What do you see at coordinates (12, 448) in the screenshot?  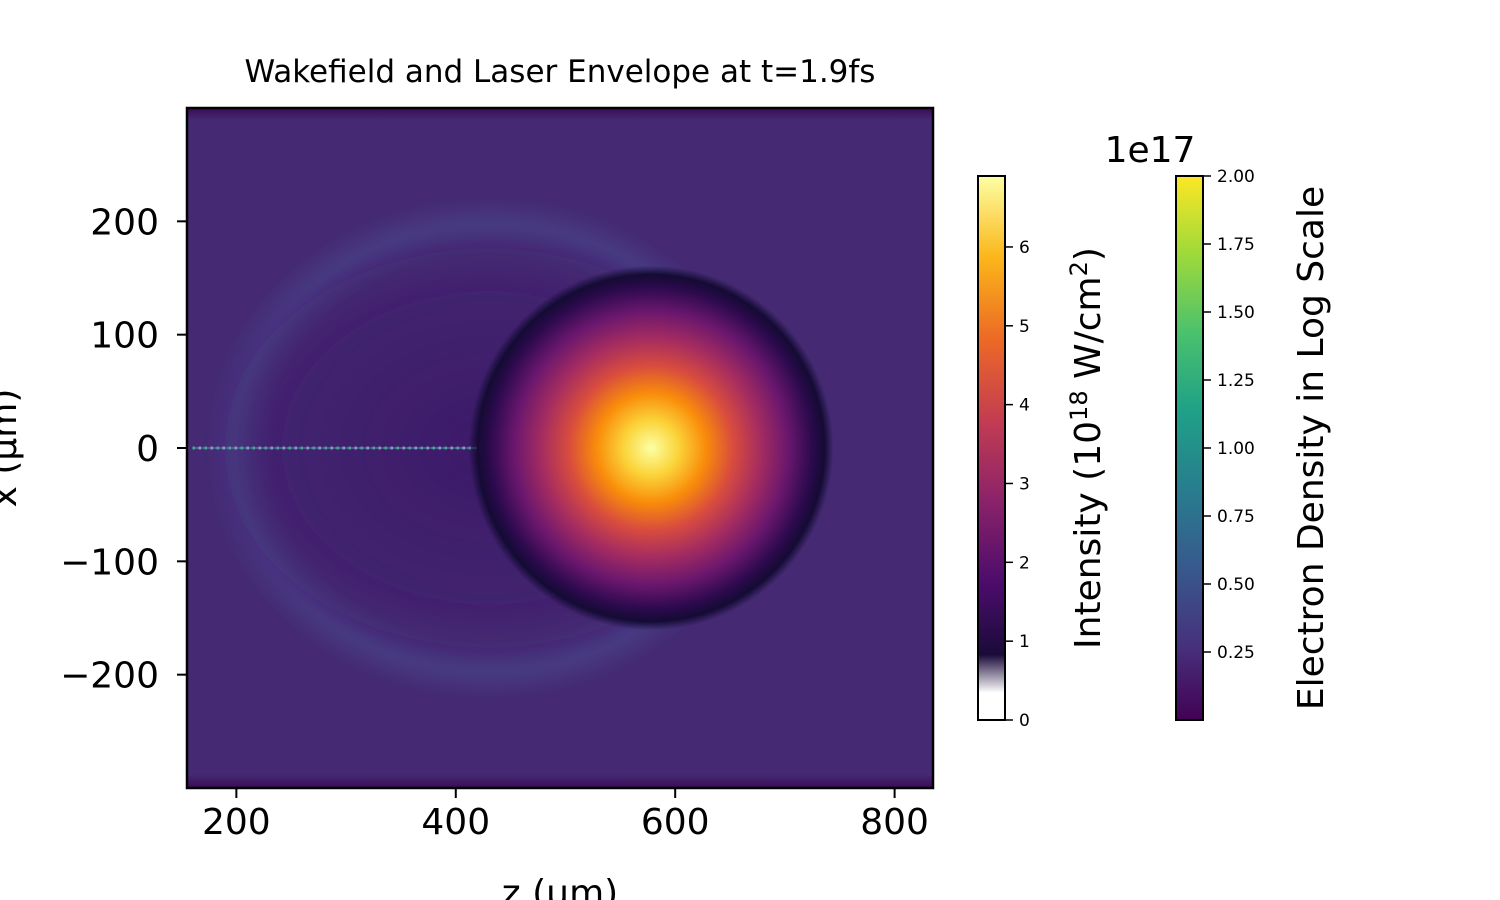 I see `y-axis-label: x (μm)` at bounding box center [12, 448].